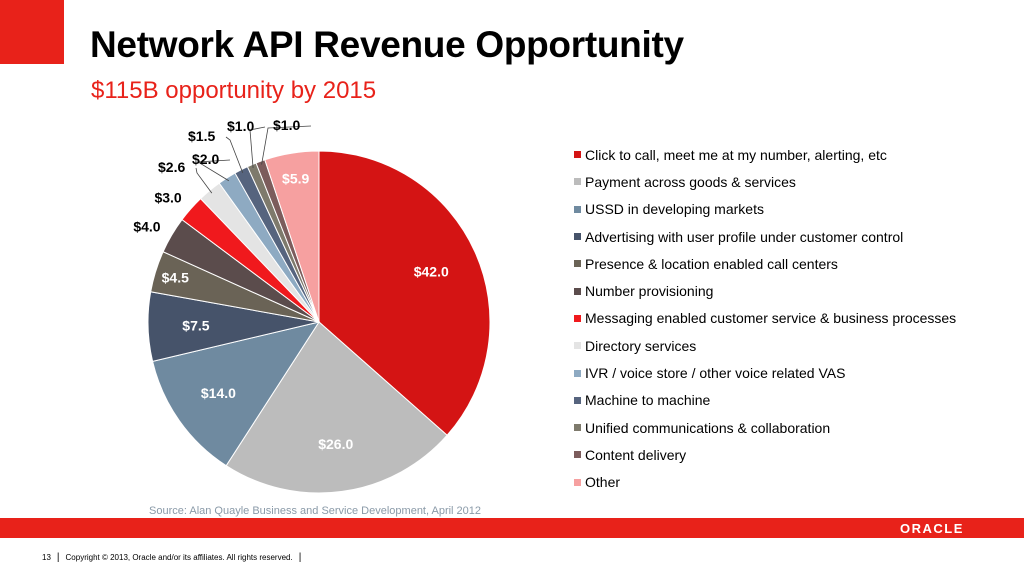 Image resolution: width=1024 pixels, height=576 pixels. I want to click on pie-slice-payment-across-goods-services, so click(336, 407).